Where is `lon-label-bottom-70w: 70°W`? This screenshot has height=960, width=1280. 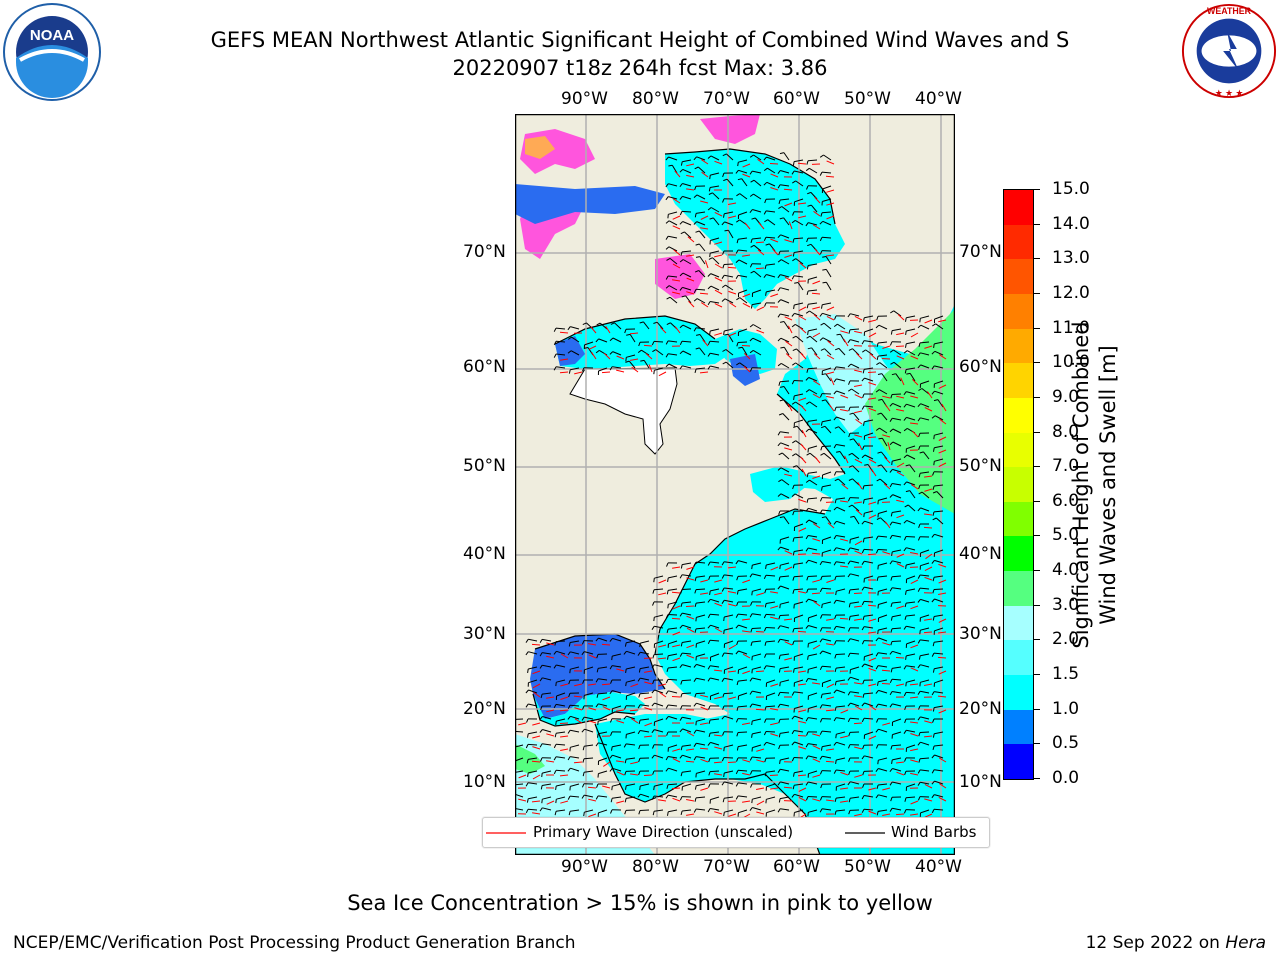
lon-label-bottom-70w: 70°W is located at coordinates (726, 867).